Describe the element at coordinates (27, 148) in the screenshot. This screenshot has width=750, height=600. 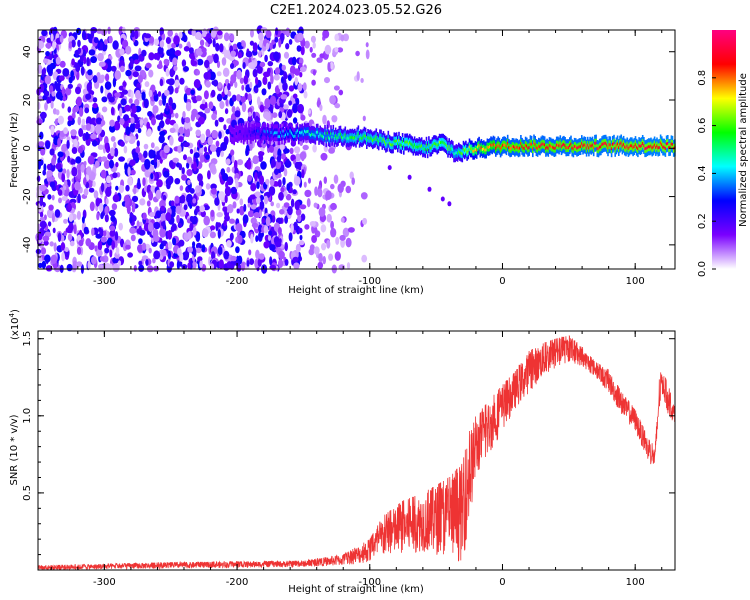
I see `spectrogram-y-tick-label: 0` at that location.